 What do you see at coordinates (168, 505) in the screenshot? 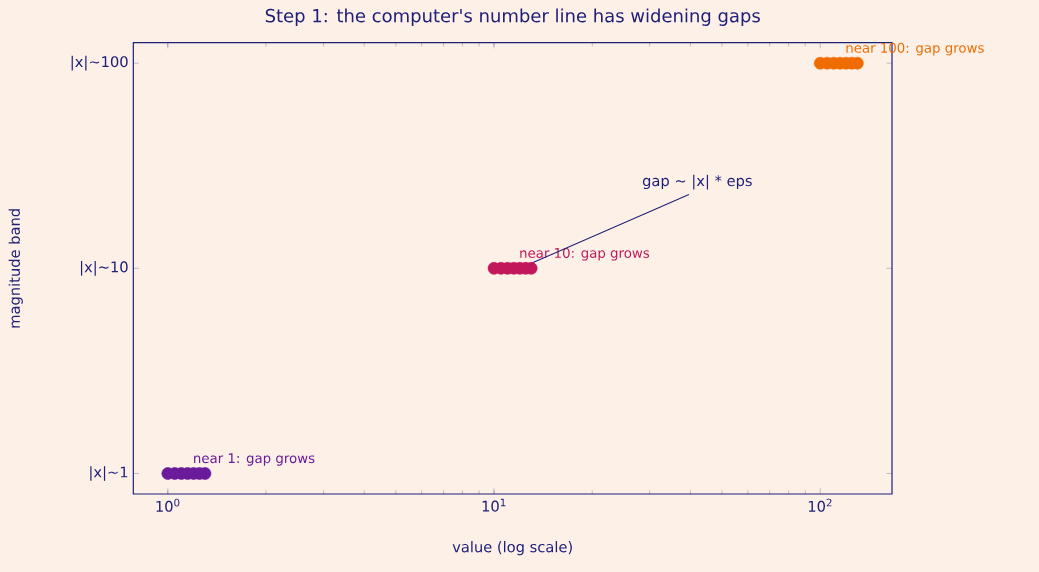
I see `x-tick-label: 10$^{0}$` at bounding box center [168, 505].